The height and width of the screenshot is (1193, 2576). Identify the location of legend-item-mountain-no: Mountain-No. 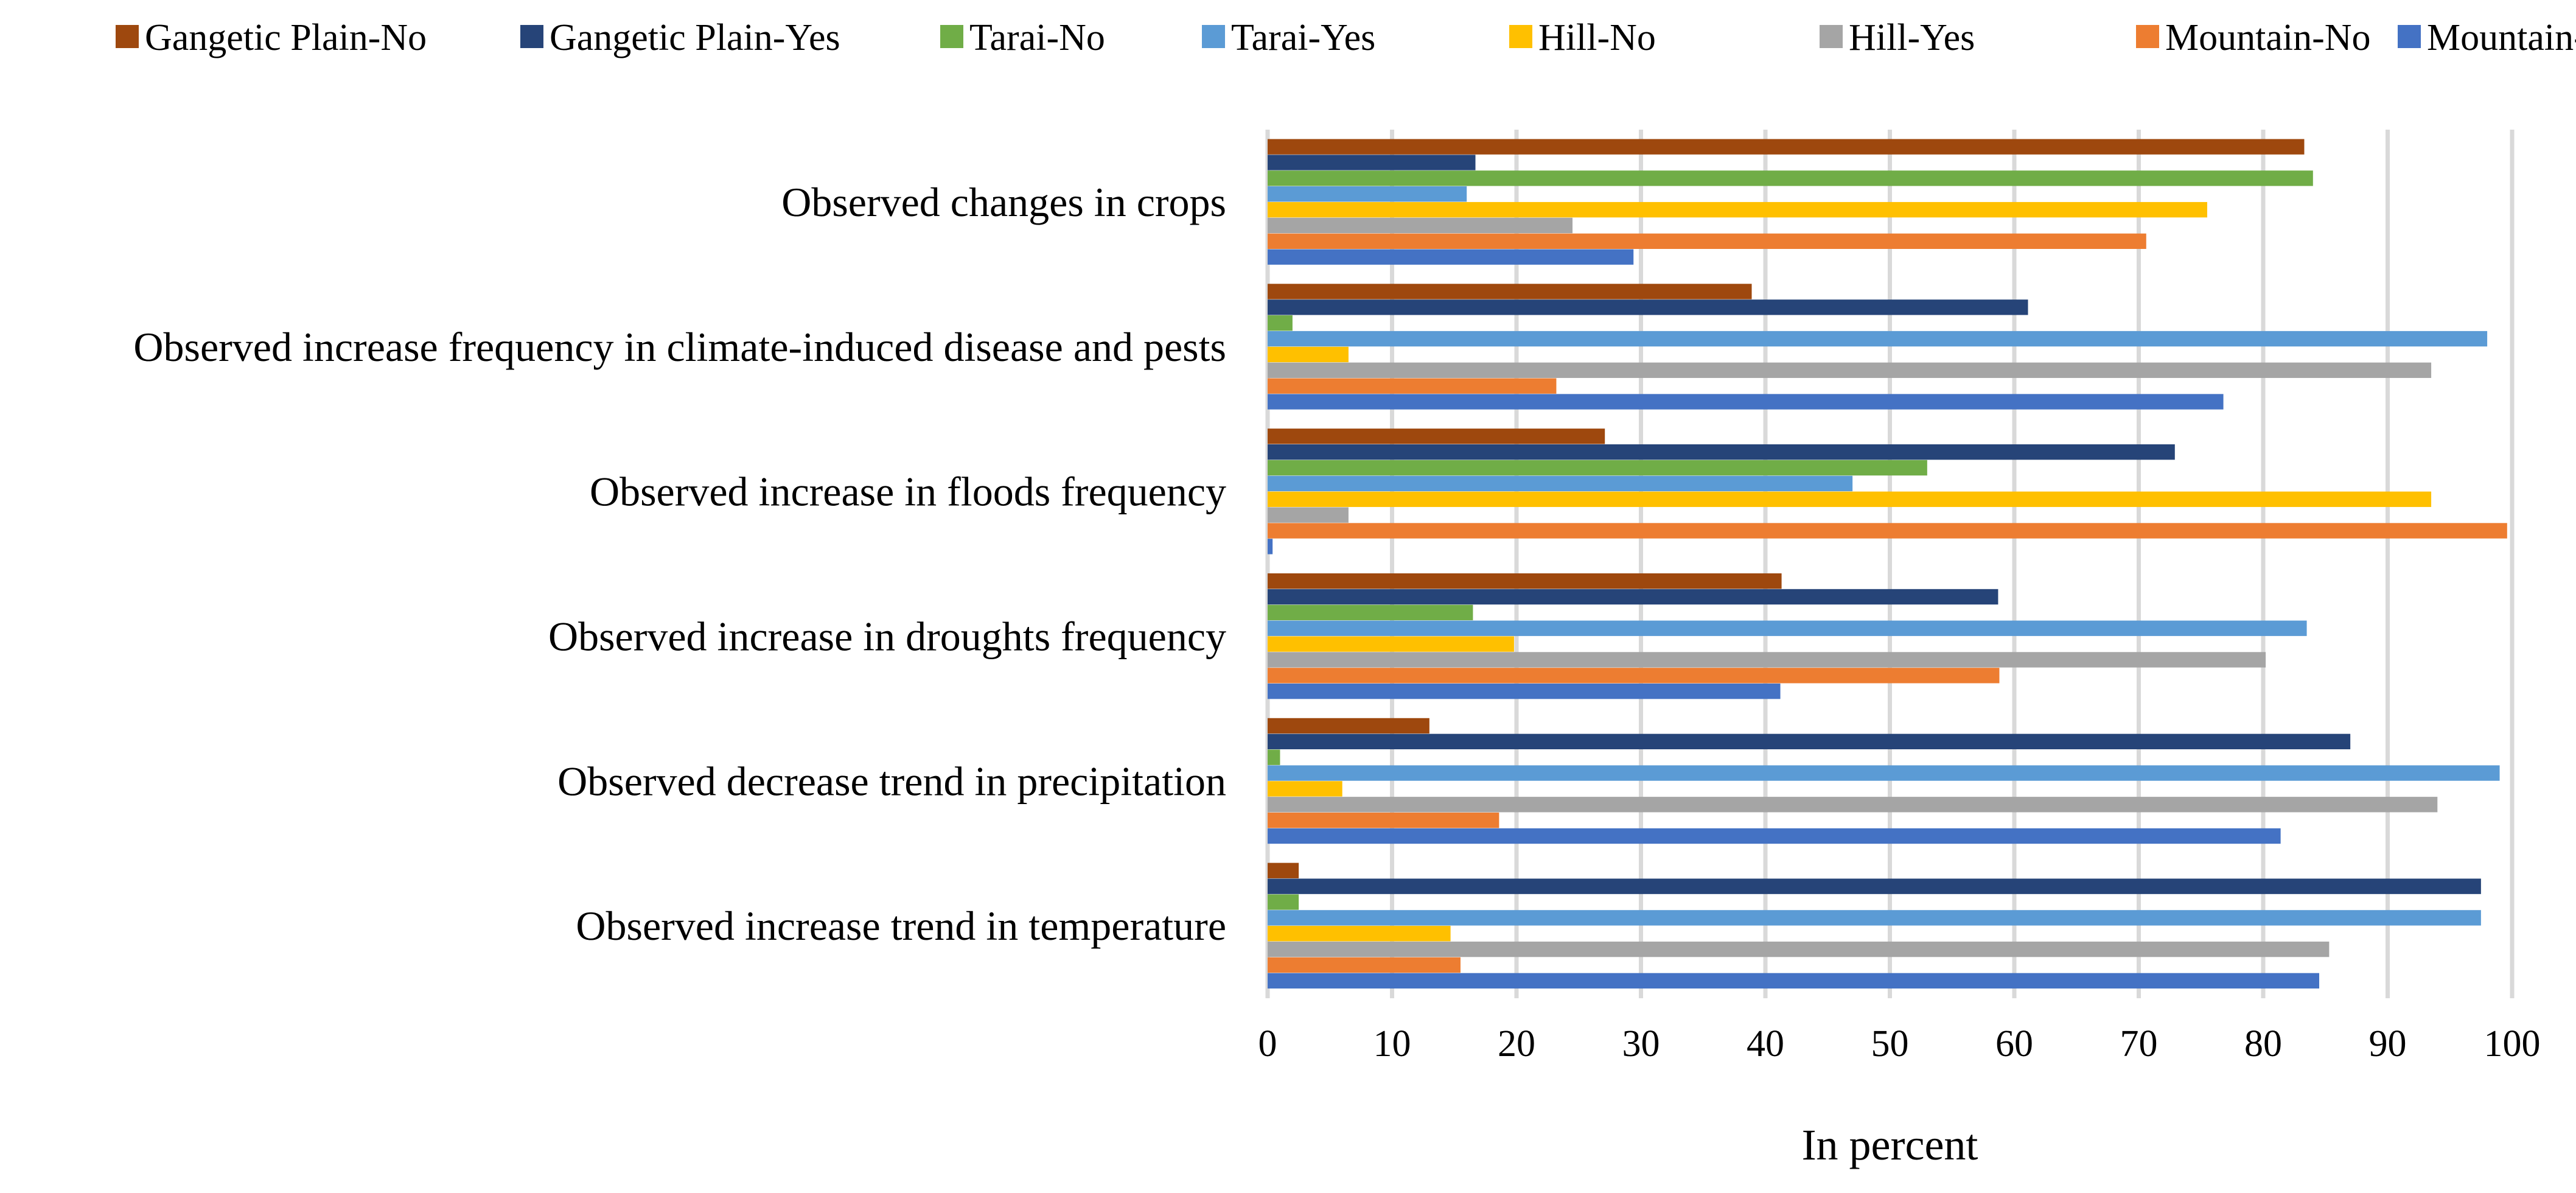
(2253, 37).